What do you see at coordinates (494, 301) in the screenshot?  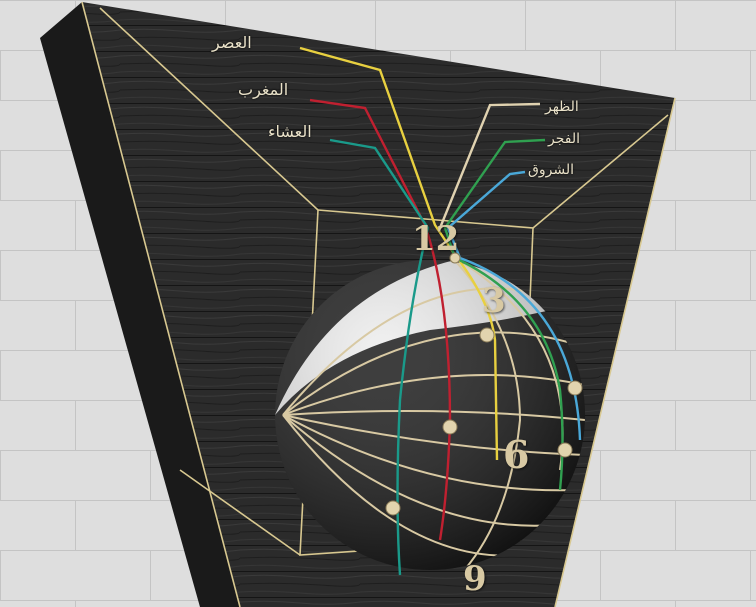 I see `numeral-3: 3` at bounding box center [494, 301].